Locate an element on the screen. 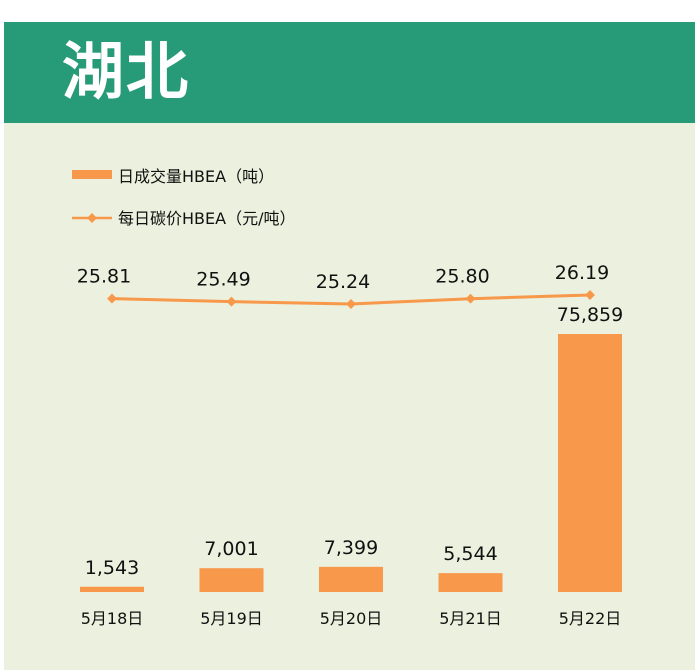 The width and height of the screenshot is (695, 670). legend-bar-swatch is located at coordinates (92, 174).